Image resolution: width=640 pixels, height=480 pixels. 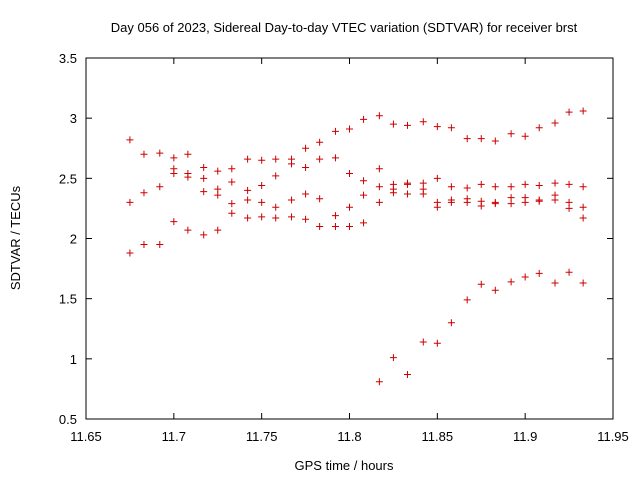 I want to click on x-axis-label: GPS time / hours, so click(x=344, y=465).